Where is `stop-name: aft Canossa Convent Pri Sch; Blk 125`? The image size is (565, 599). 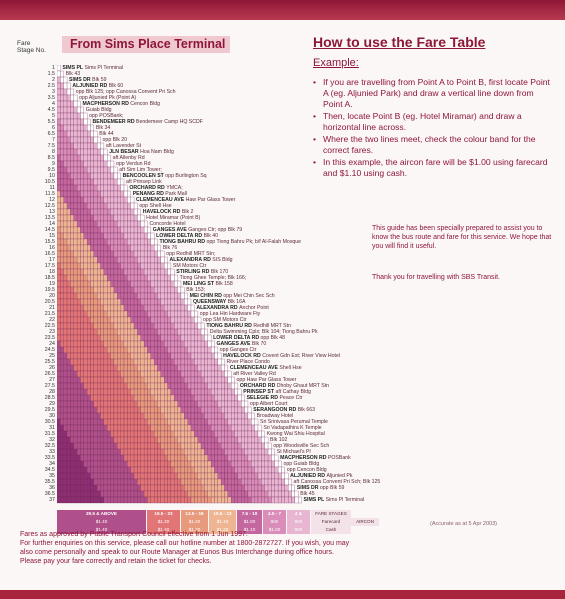
stop-name: aft Canossa Convent Pri Sch; Blk 125 is located at coordinates (337, 482).